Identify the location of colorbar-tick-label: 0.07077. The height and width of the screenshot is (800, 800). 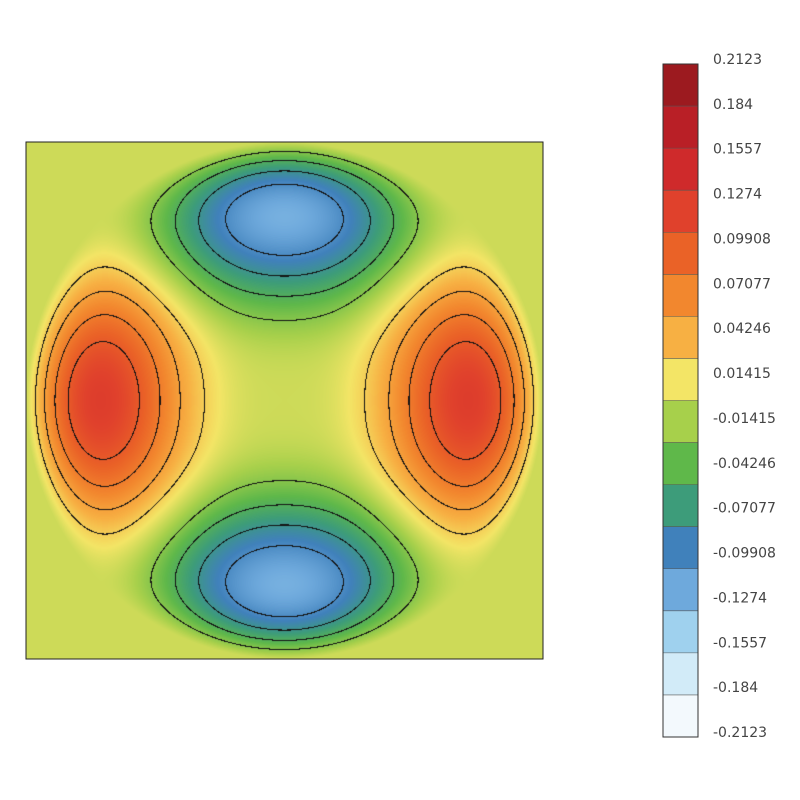
(742, 284).